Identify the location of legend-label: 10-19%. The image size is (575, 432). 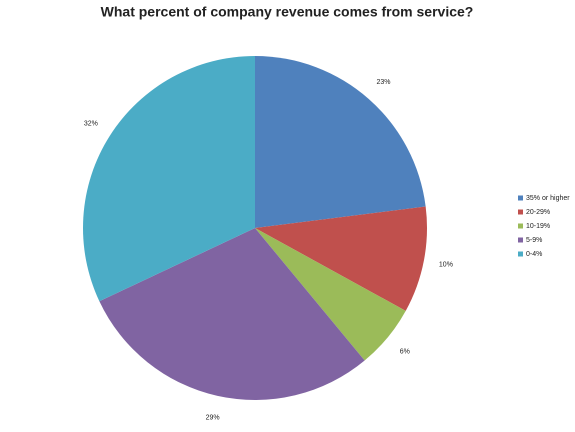
(538, 226).